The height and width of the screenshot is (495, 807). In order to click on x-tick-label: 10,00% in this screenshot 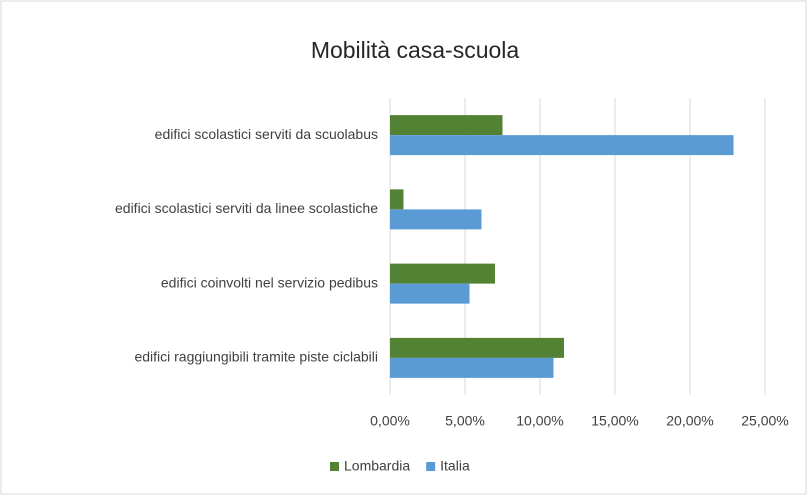, I will do `click(539, 421)`.